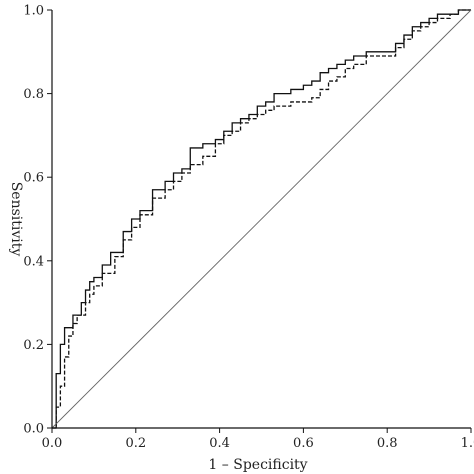 Image resolution: width=474 pixels, height=474 pixels. What do you see at coordinates (33, 429) in the screenshot?
I see `y-tick-label: 0.0` at bounding box center [33, 429].